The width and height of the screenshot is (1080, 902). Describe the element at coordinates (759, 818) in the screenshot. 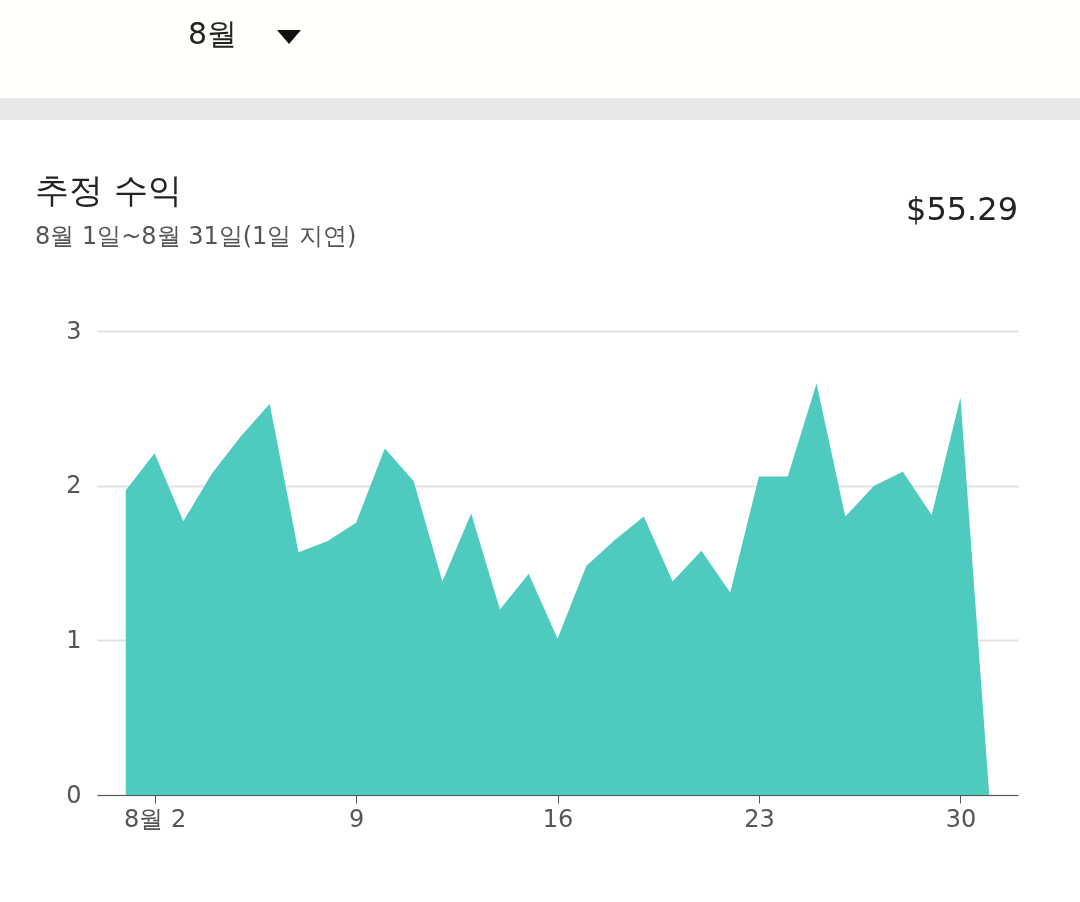

I see `x-tick-label: 23` at that location.